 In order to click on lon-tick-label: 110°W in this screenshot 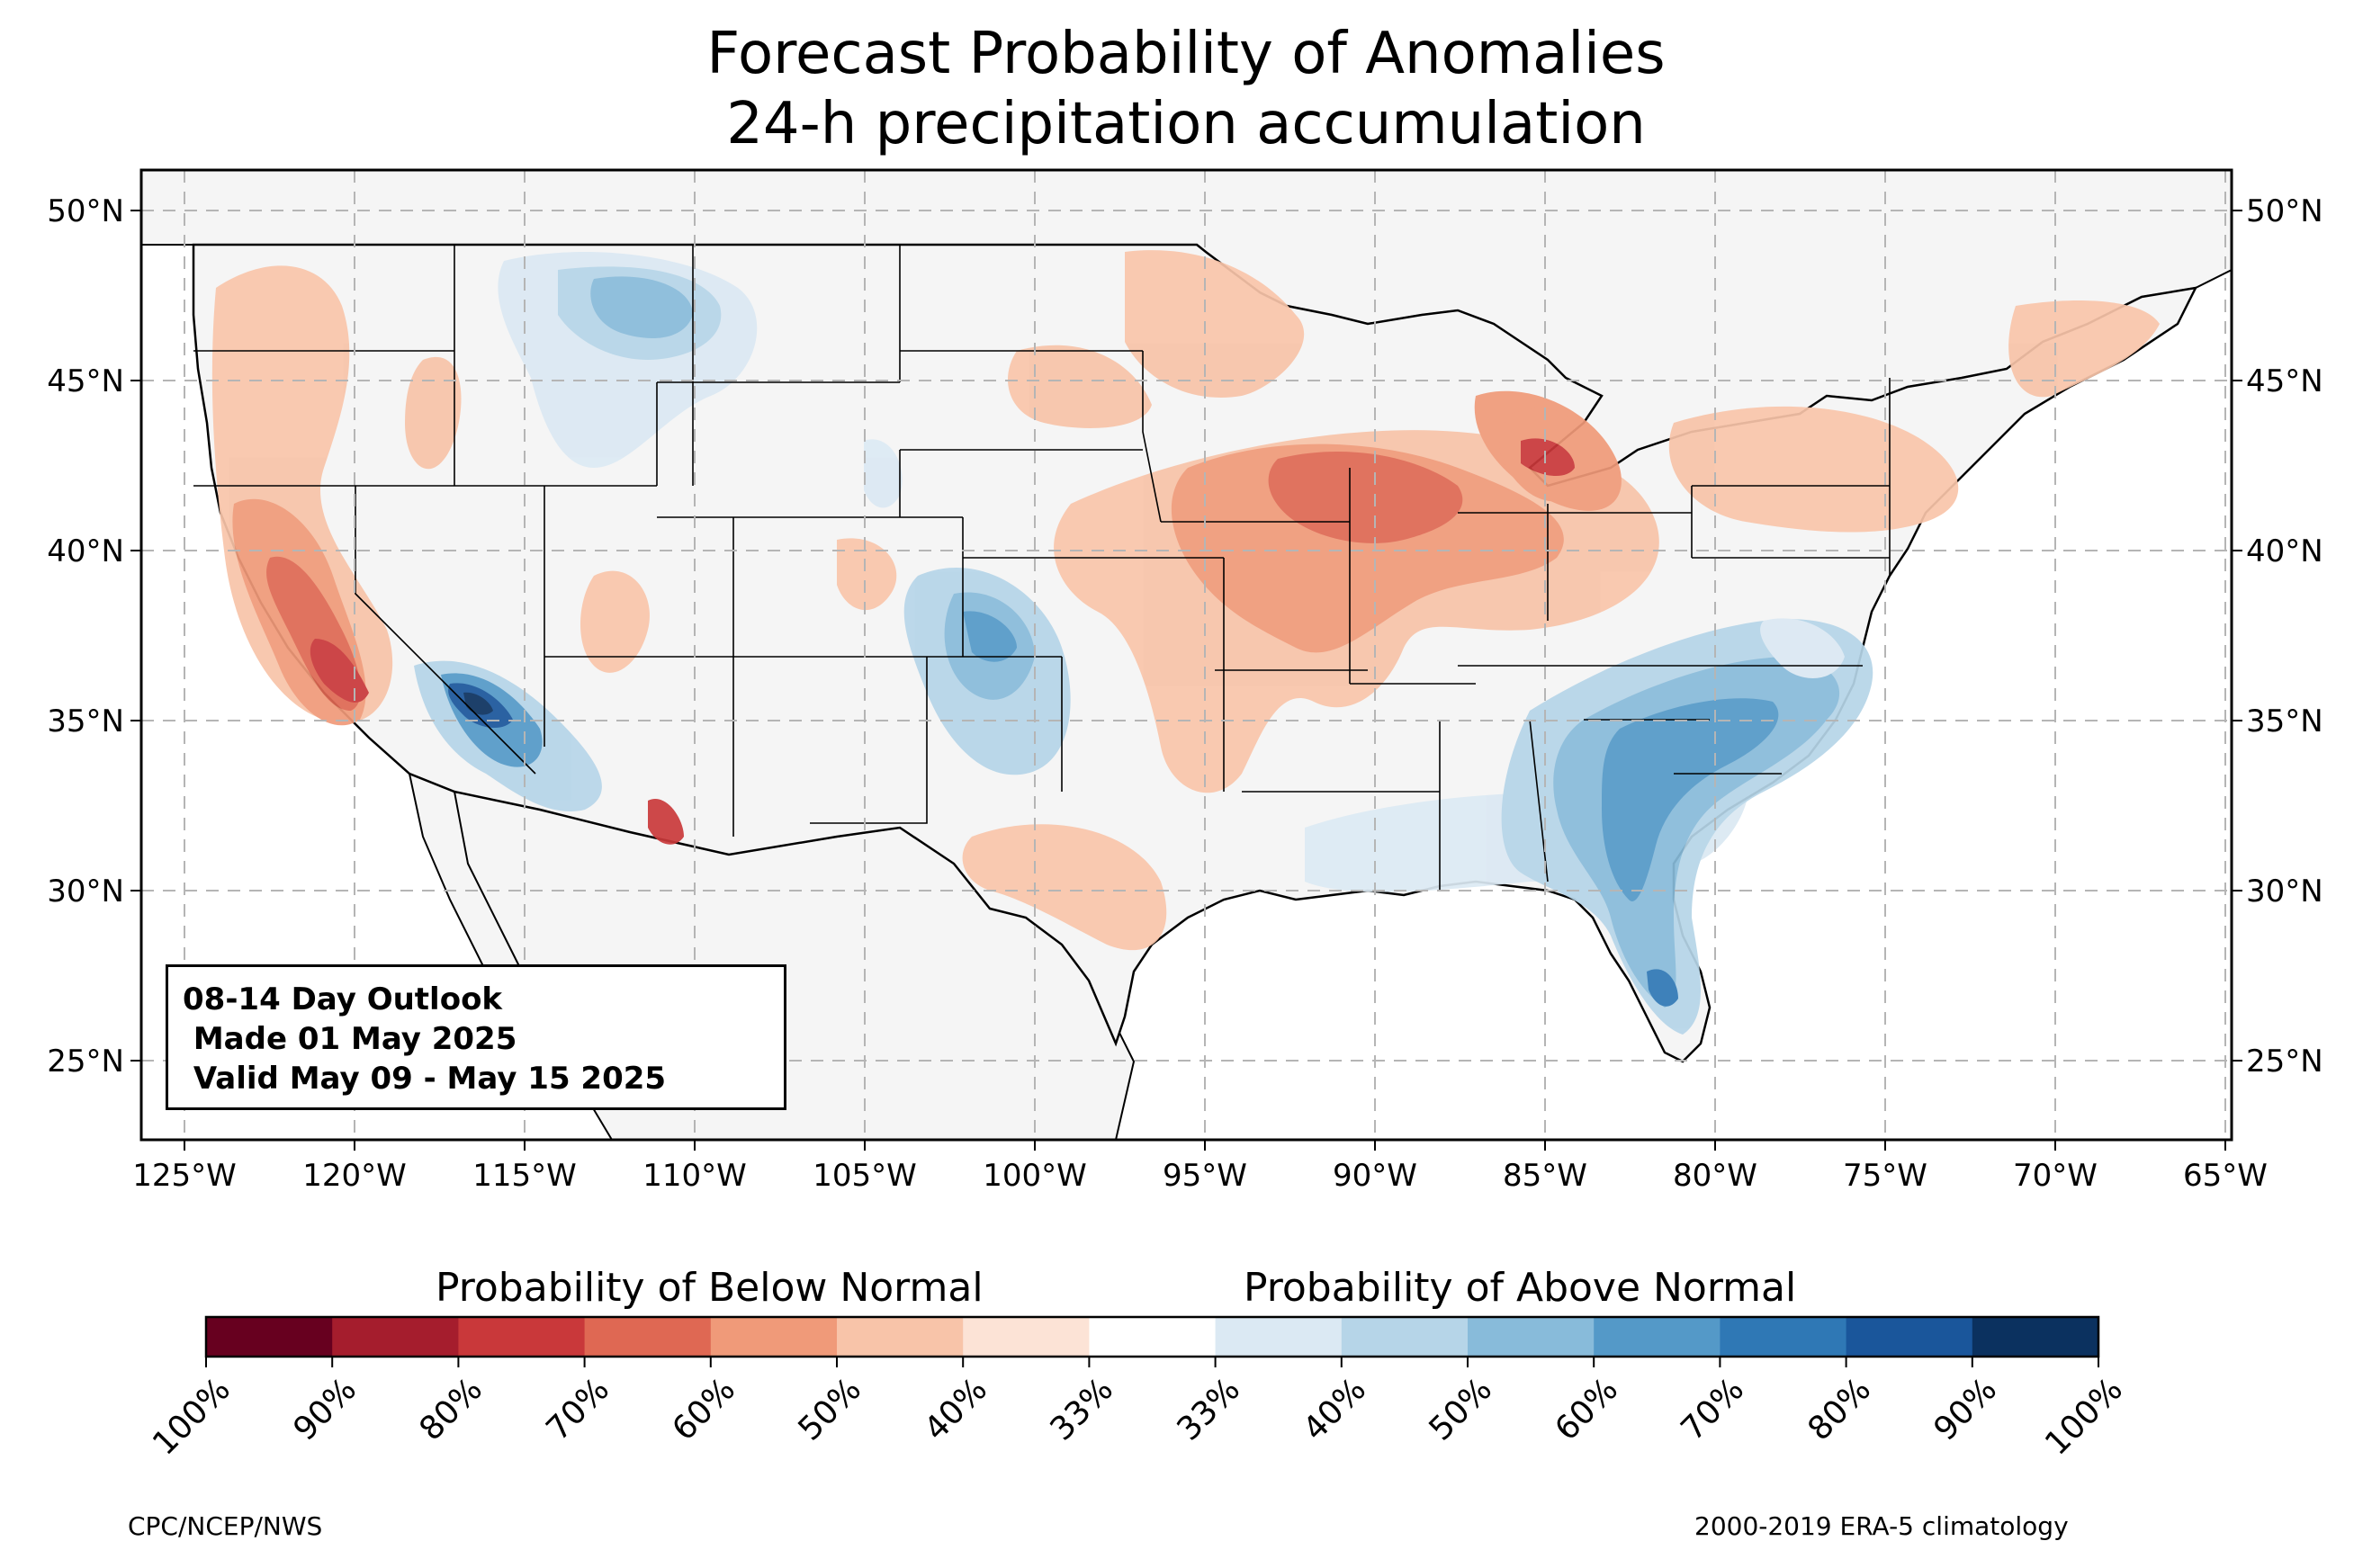, I will do `click(695, 1176)`.